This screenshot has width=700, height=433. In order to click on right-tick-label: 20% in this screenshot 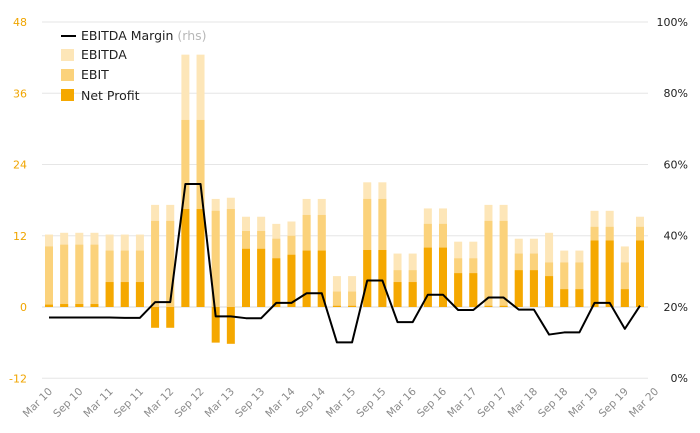, I will do `click(676, 307)`.